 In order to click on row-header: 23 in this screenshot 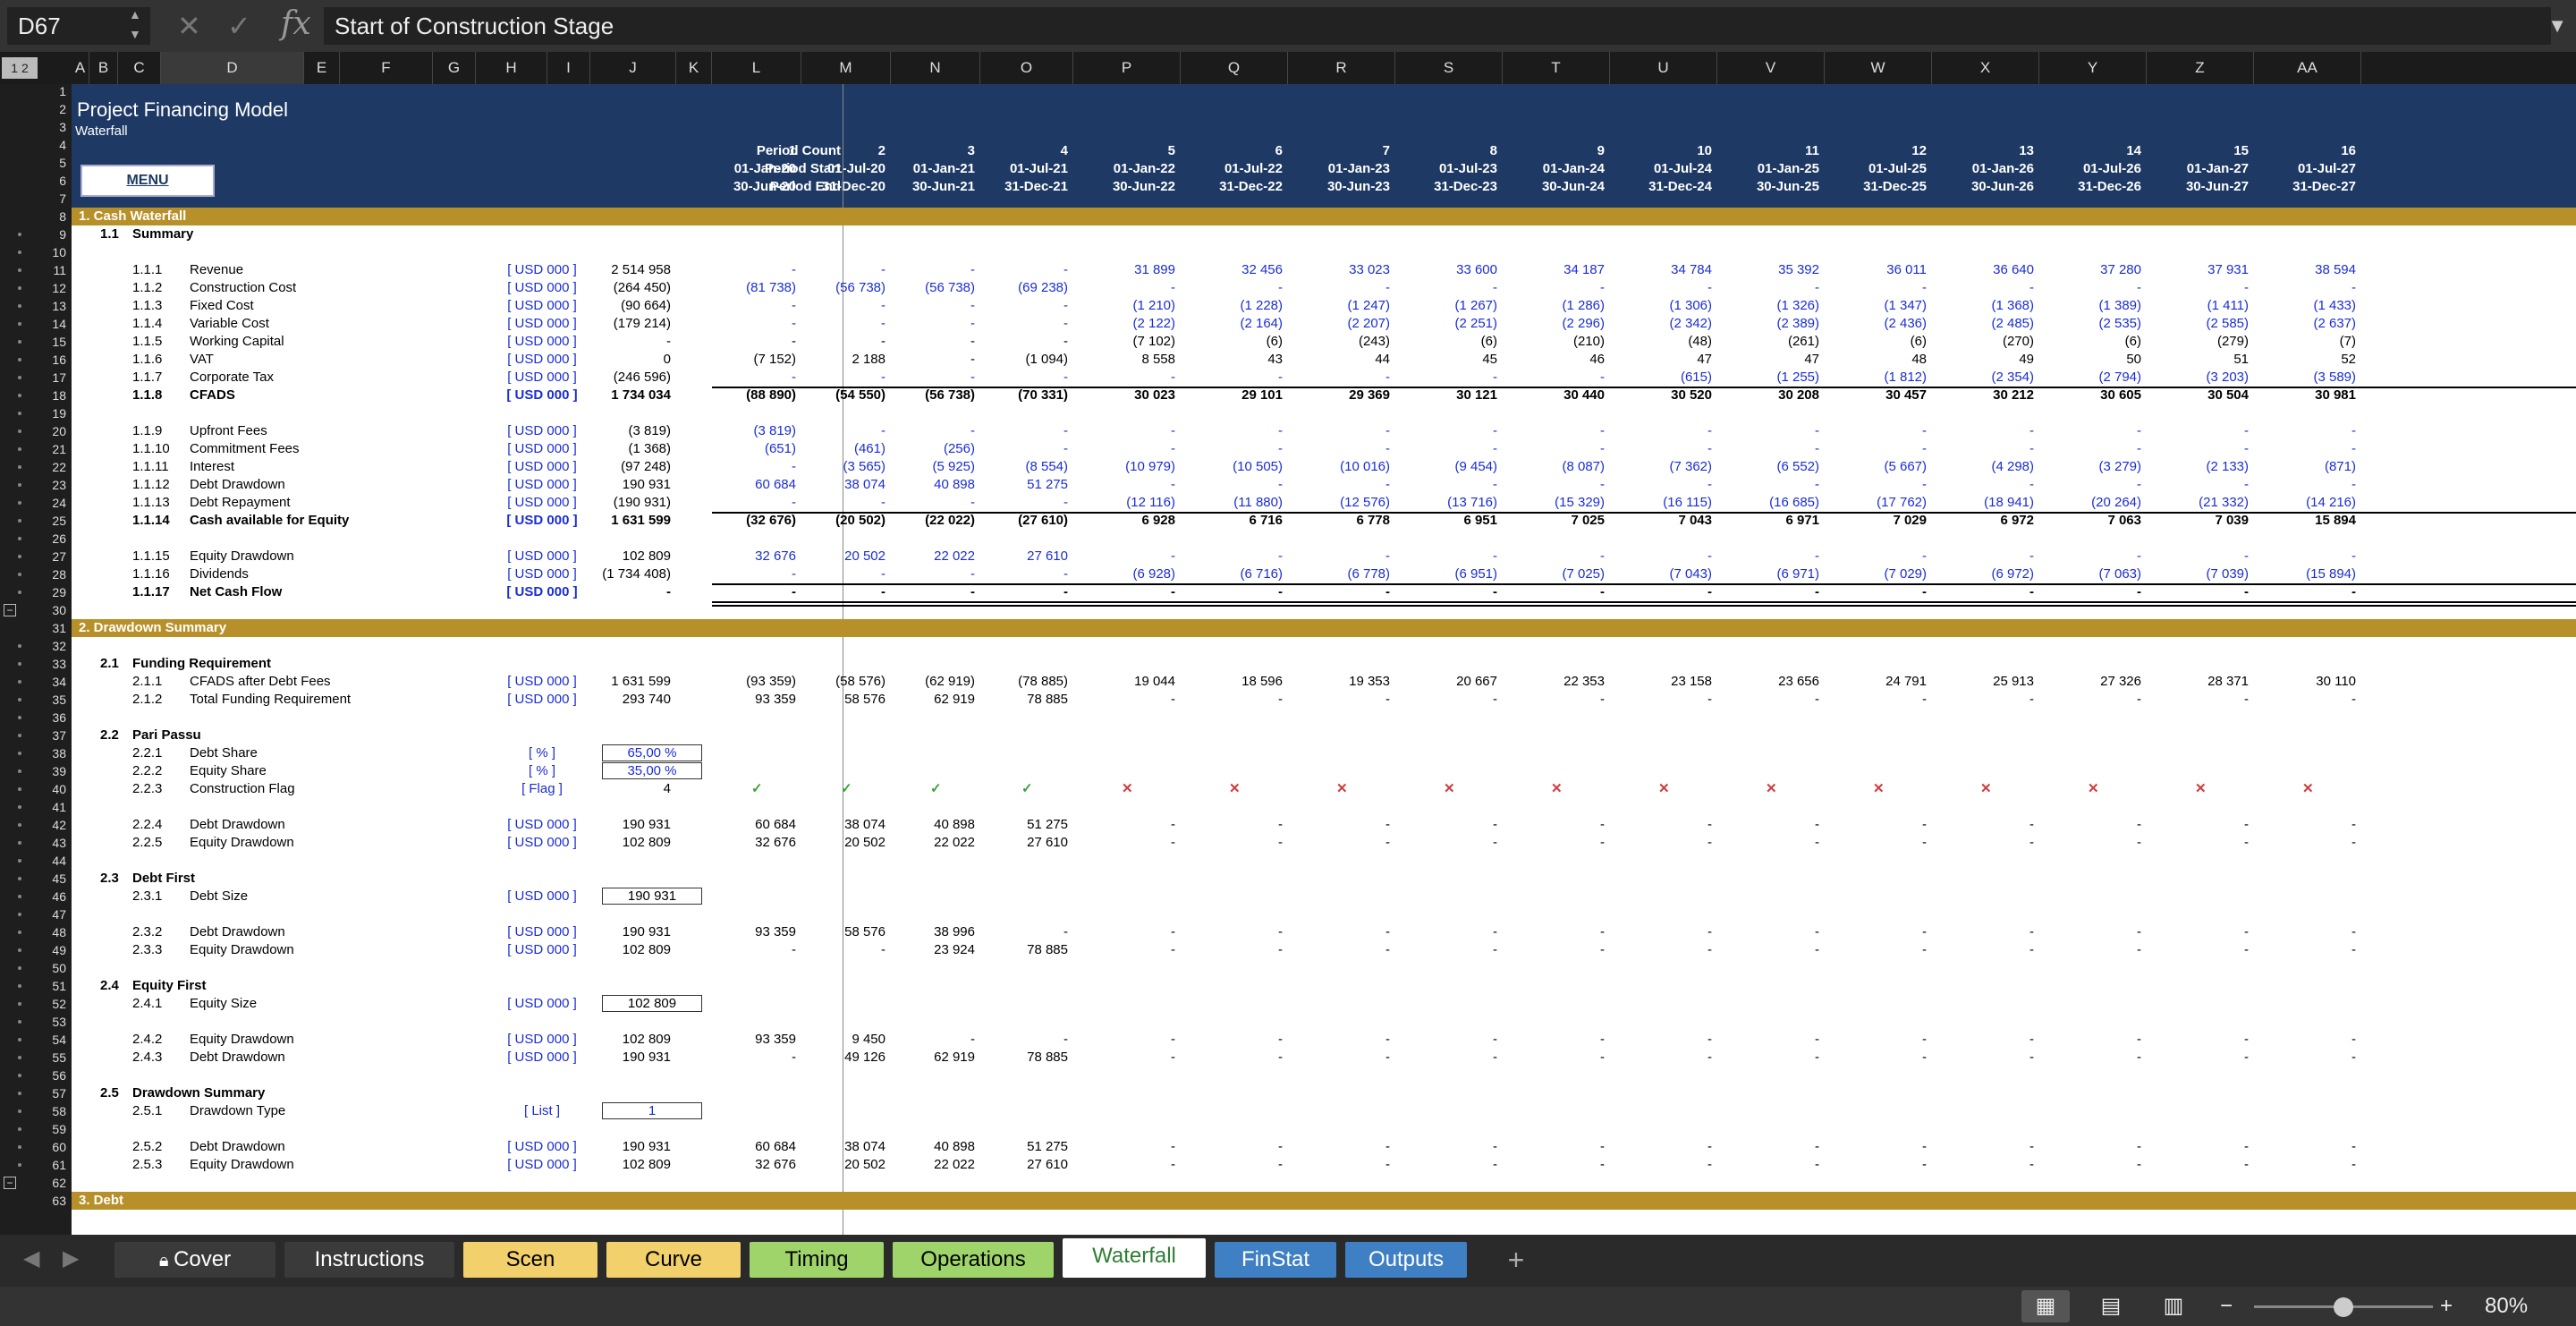, I will do `click(59, 485)`.